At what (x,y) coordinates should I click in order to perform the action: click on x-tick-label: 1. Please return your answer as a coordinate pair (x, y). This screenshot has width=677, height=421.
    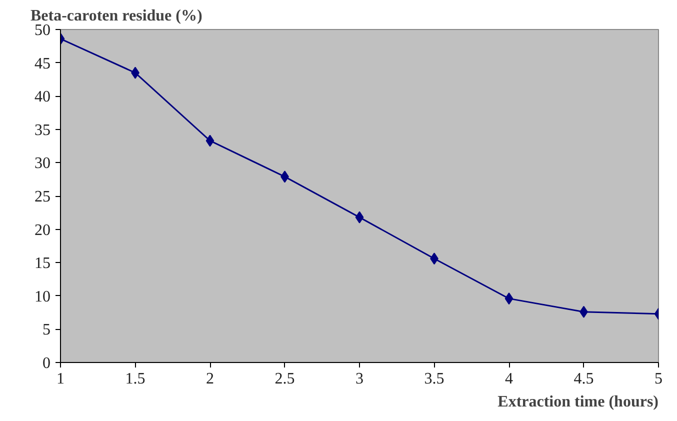
    Looking at the image, I should click on (60, 379).